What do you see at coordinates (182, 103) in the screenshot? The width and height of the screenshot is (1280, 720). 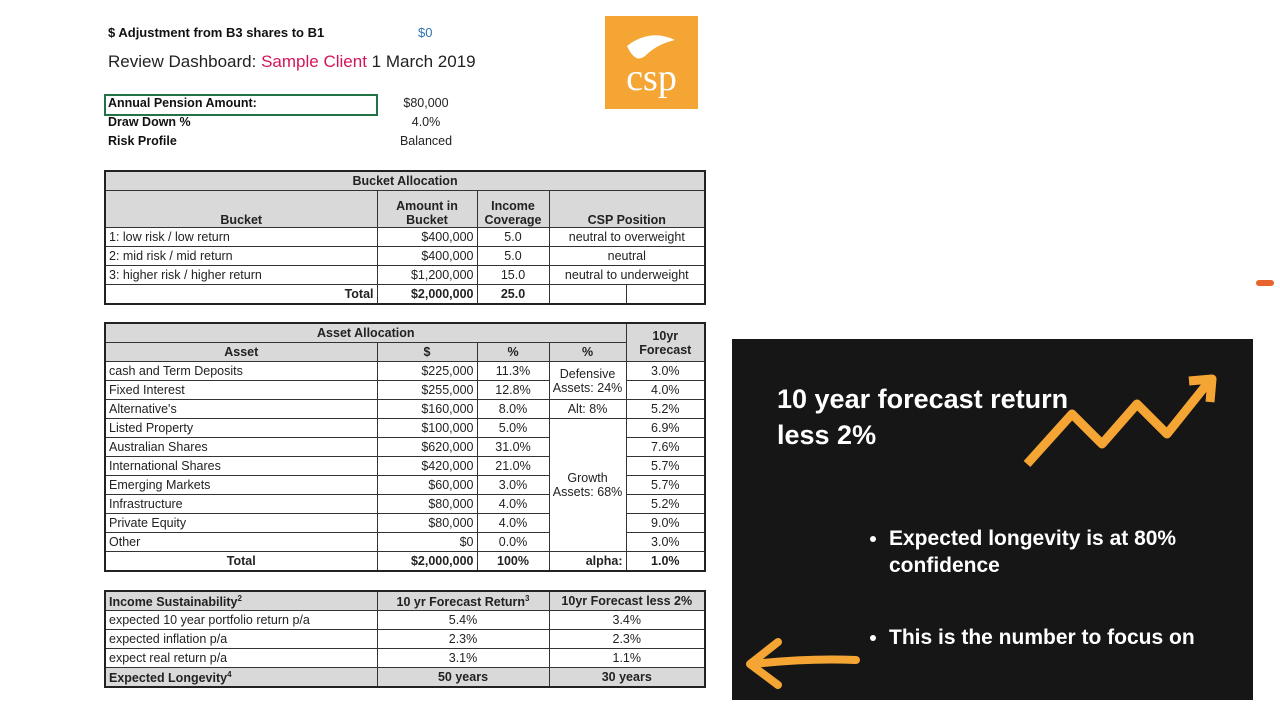 I see `input-label: Annual Pension Amount:` at bounding box center [182, 103].